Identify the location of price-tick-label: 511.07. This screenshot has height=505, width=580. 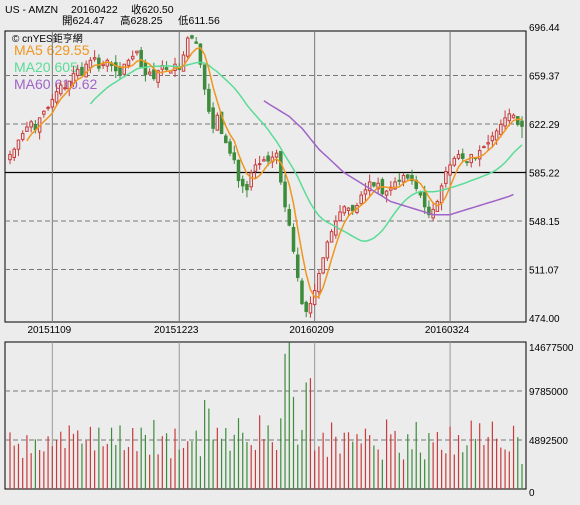
(544, 271).